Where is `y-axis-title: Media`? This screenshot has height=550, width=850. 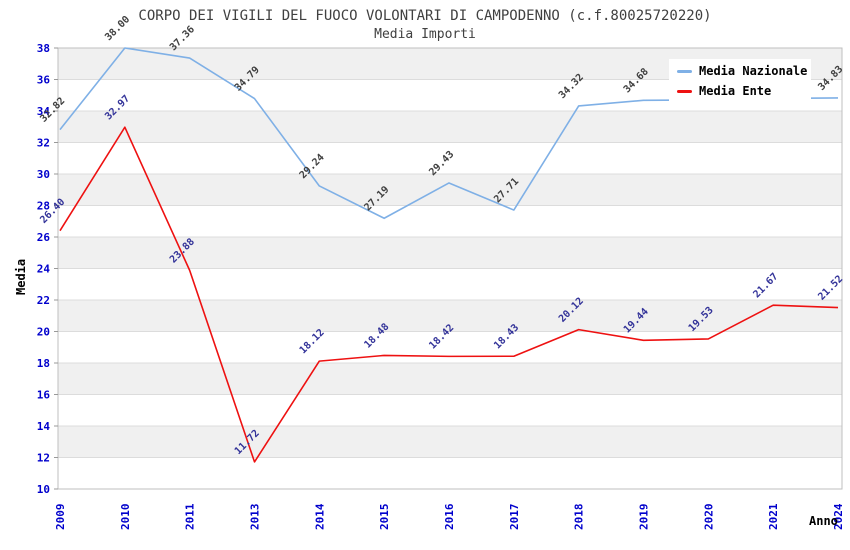
y-axis-title: Media is located at coordinates (21, 276).